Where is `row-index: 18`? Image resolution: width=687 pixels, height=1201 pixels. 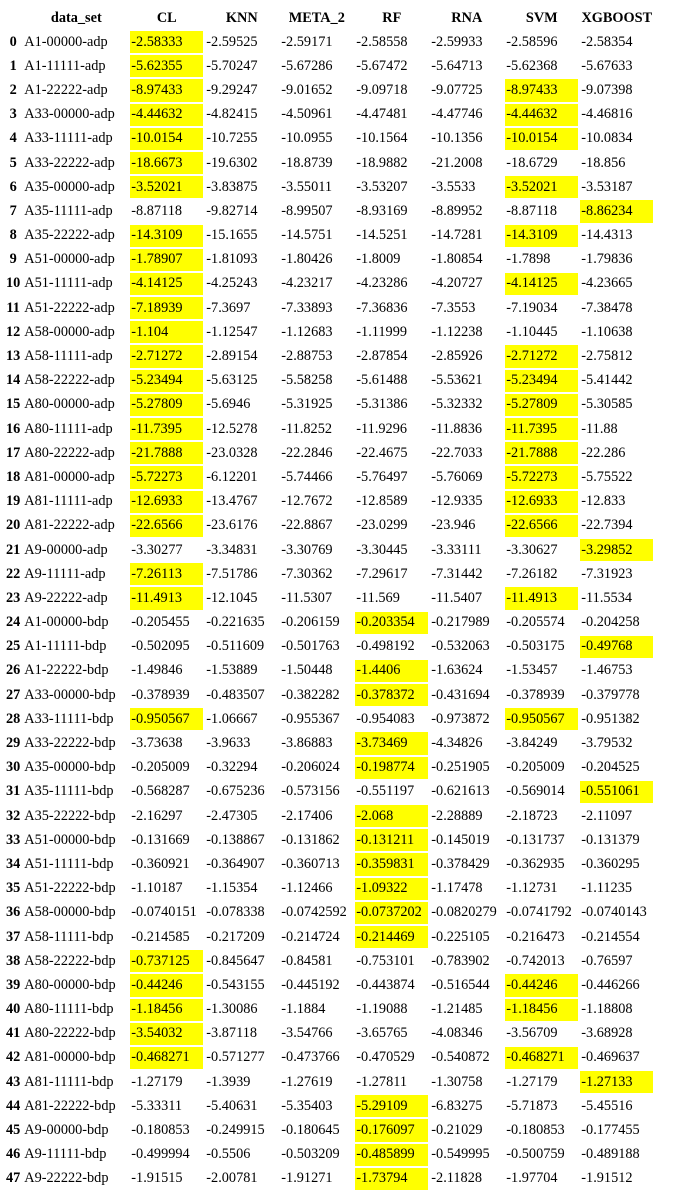
row-index: 18 is located at coordinates (13, 476).